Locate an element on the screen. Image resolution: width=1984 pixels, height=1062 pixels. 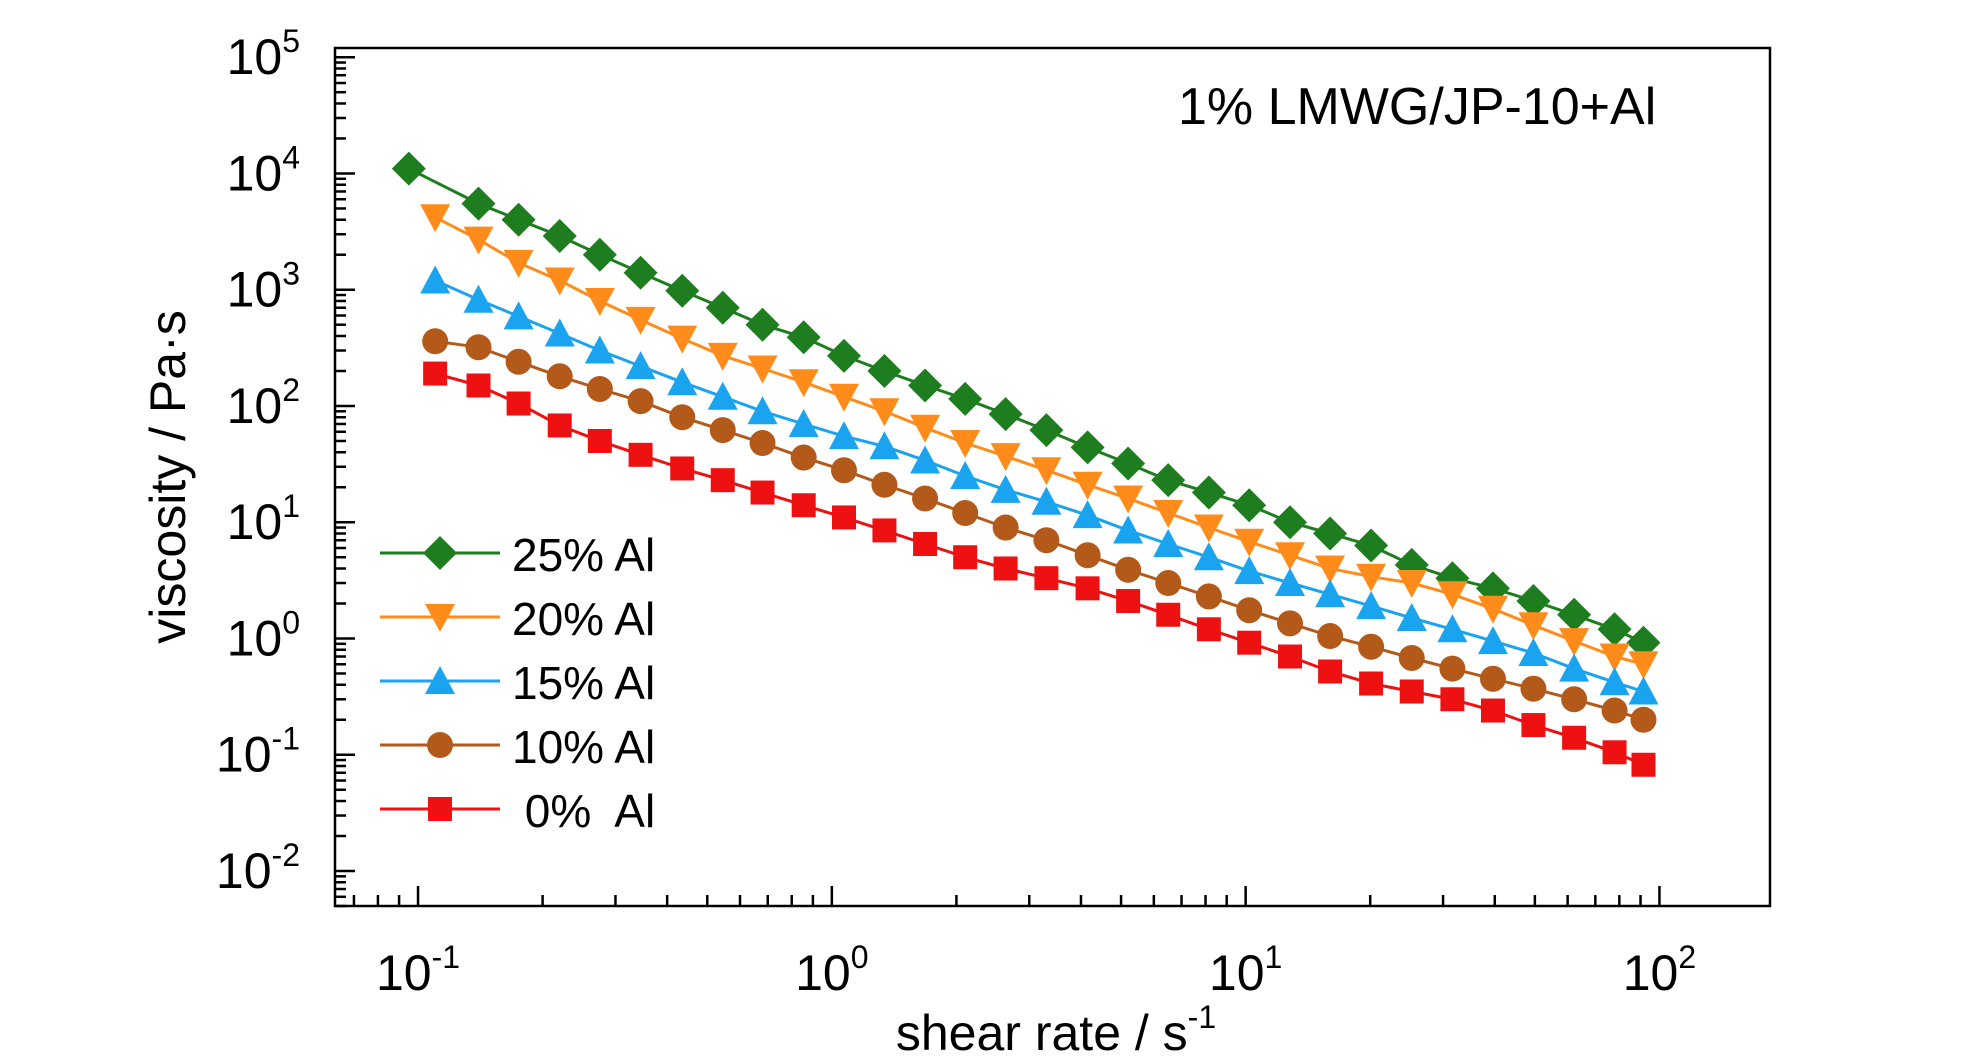
x-tick-label-exp: 2 is located at coordinates (1687, 957).